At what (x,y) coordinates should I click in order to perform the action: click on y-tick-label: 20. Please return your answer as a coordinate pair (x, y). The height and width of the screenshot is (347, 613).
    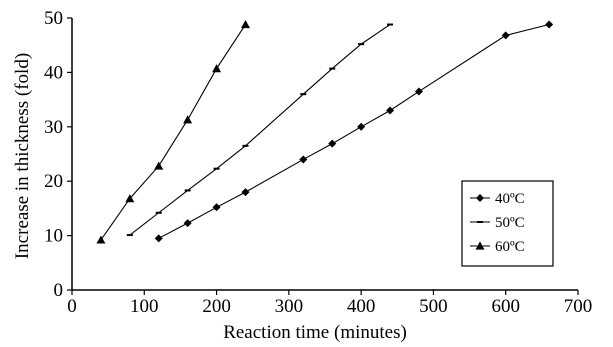
    Looking at the image, I should click on (53, 181).